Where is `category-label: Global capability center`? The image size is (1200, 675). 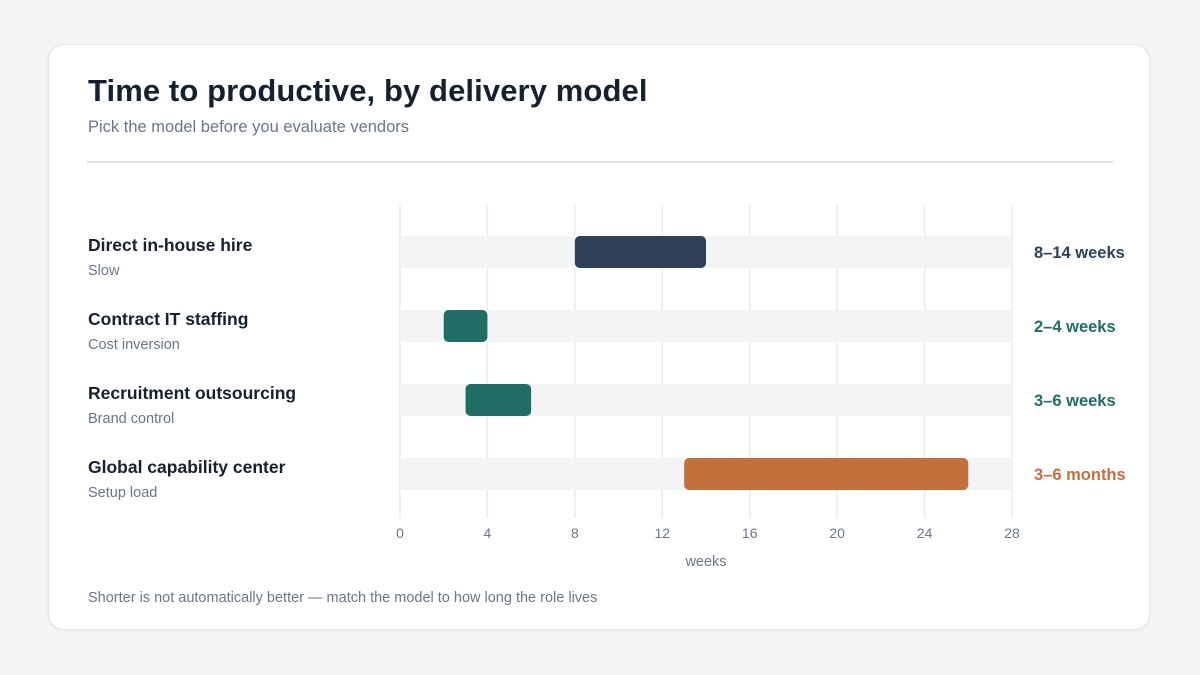
category-label: Global capability center is located at coordinates (187, 467).